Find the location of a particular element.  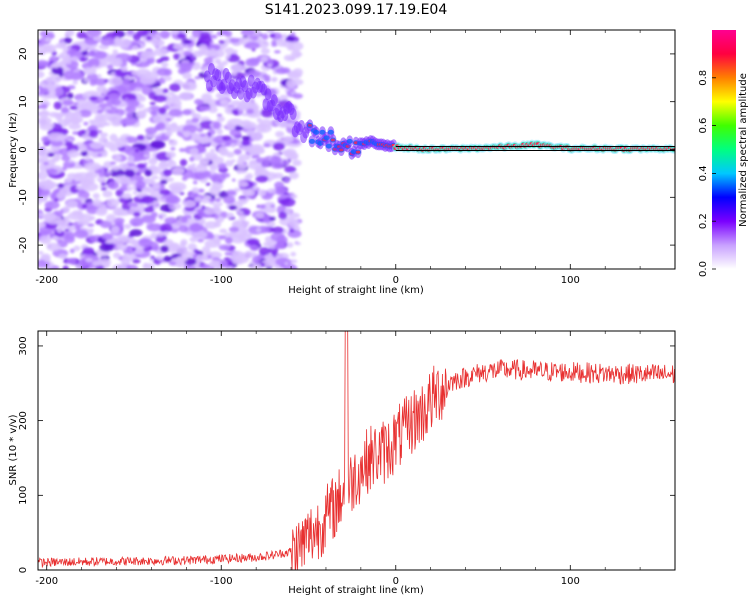

colorbar-tick-label: 0.0 is located at coordinates (703, 269).